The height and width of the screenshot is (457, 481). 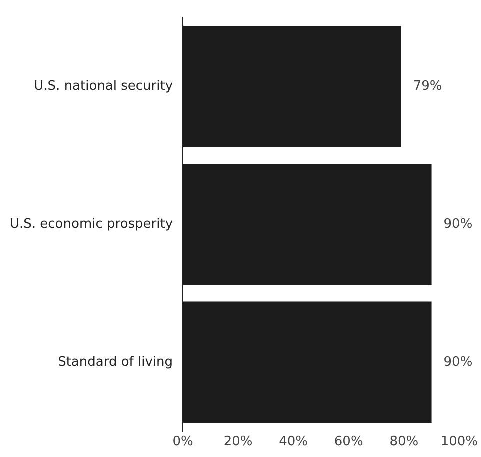 What do you see at coordinates (238, 442) in the screenshot?
I see `x-tick-label: 20%` at bounding box center [238, 442].